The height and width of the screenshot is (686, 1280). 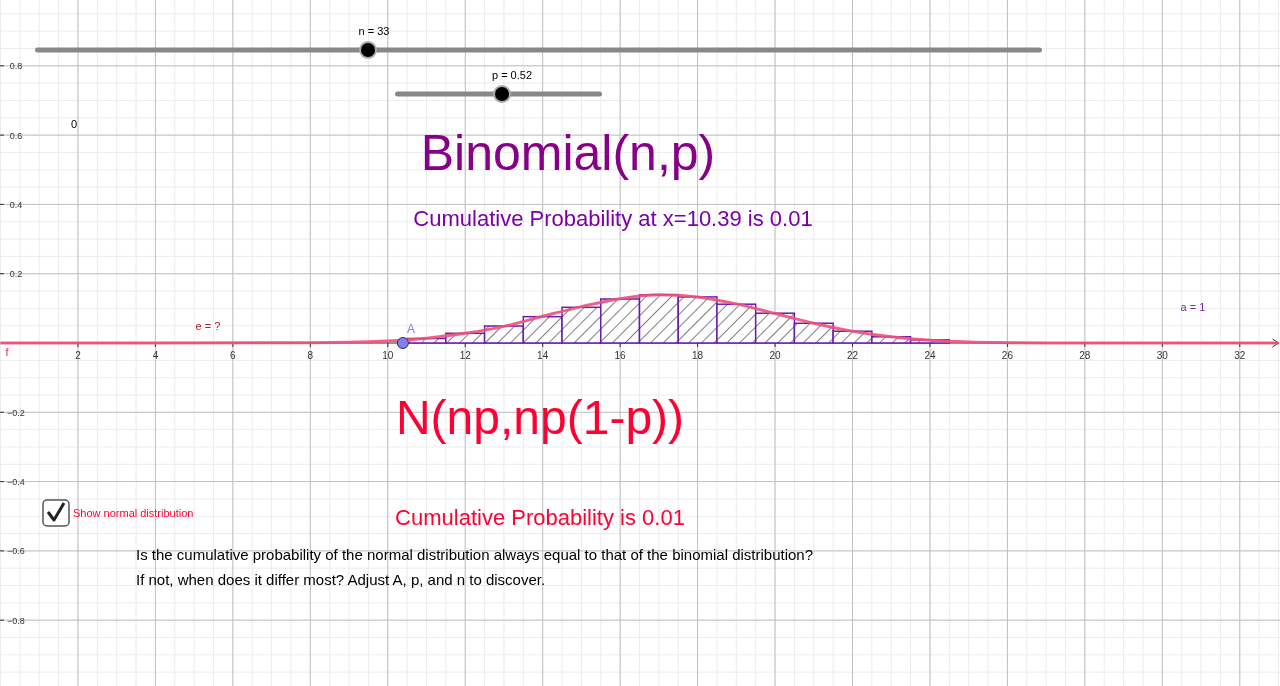 I want to click on y-tick-label: −0.4, so click(x=16, y=482).